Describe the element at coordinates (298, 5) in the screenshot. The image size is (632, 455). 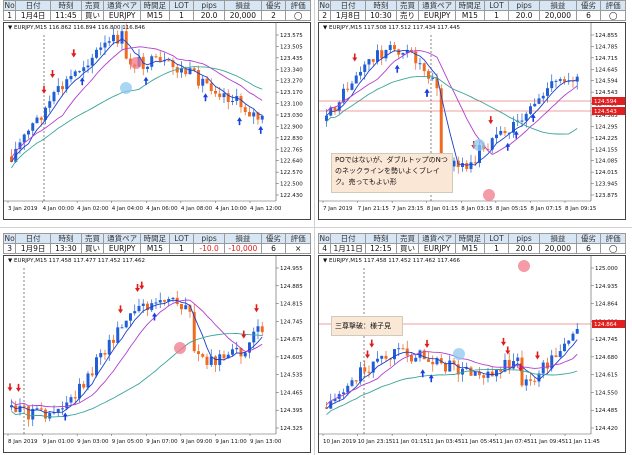
I see `header-cell: 評価` at that location.